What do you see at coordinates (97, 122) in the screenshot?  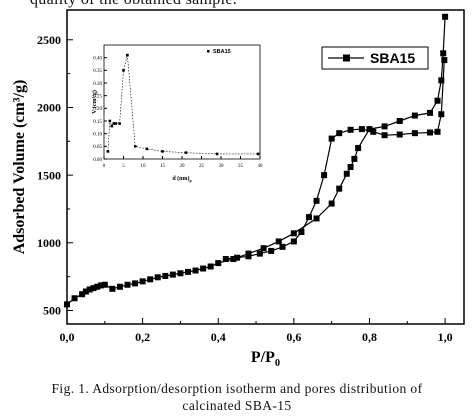 I see `inset-y-tick-label: 0.15` at bounding box center [97, 122].